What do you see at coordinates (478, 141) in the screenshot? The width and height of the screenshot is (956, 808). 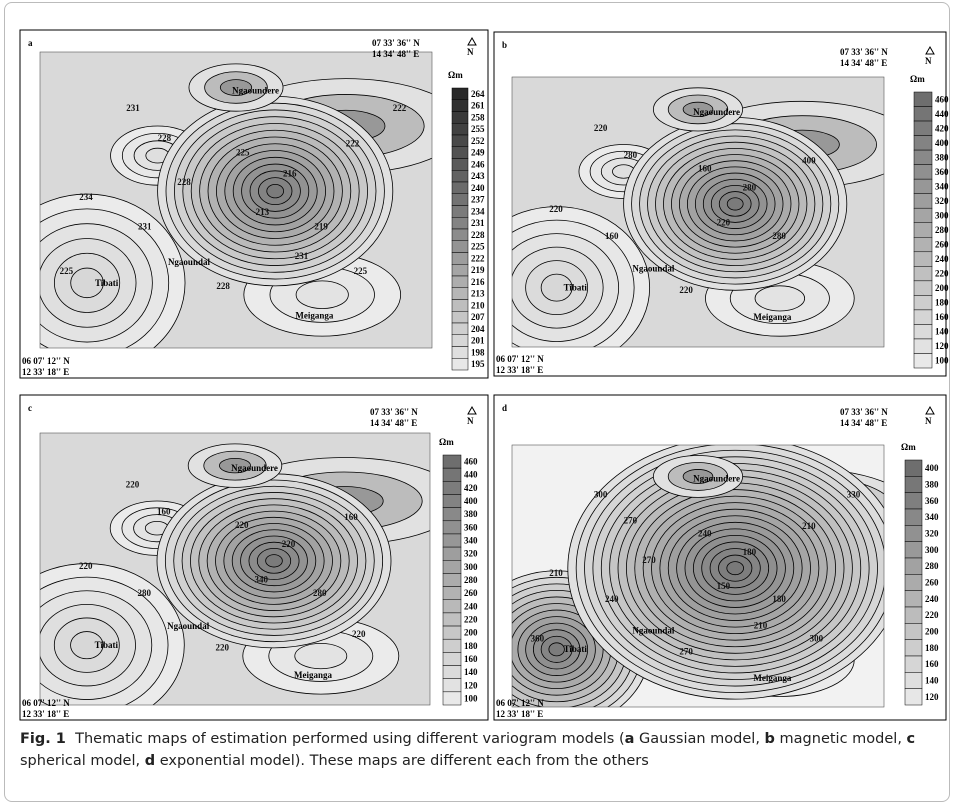 I see `legend-label: 252` at bounding box center [478, 141].